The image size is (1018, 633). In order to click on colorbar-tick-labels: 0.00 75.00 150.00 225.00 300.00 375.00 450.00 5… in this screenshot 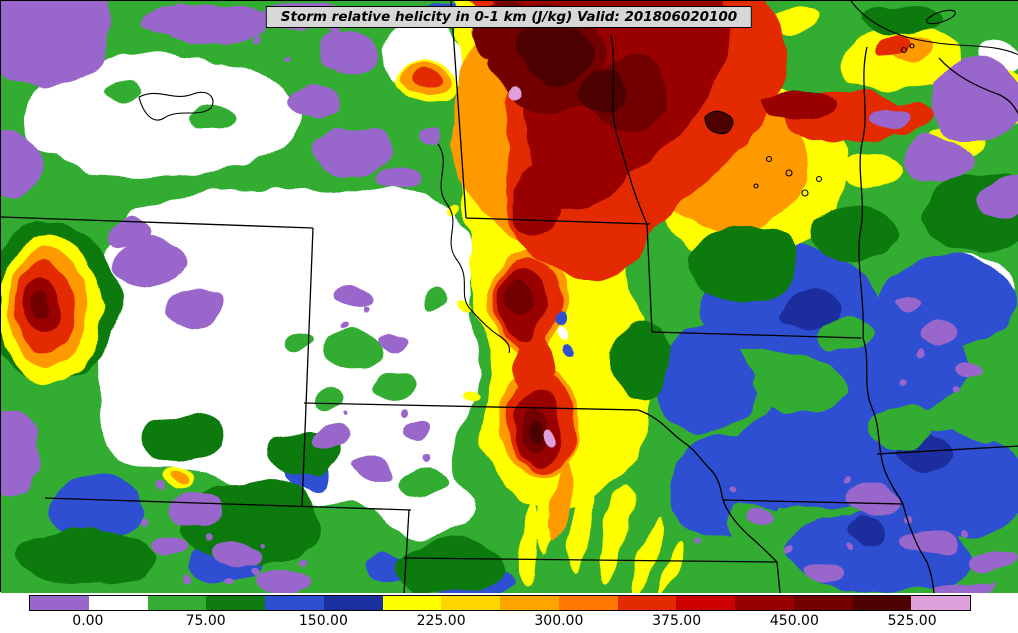, I will do `click(509, 622)`.